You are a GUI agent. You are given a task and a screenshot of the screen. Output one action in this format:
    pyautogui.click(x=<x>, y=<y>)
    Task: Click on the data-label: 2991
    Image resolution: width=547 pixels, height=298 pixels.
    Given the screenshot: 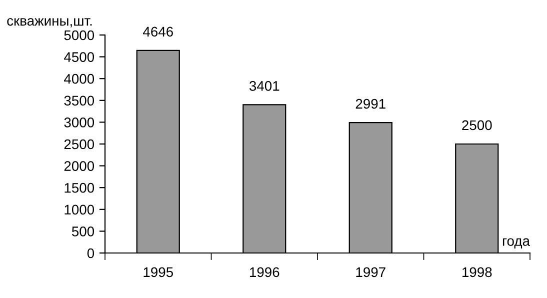 What is the action you would take?
    pyautogui.click(x=371, y=103)
    